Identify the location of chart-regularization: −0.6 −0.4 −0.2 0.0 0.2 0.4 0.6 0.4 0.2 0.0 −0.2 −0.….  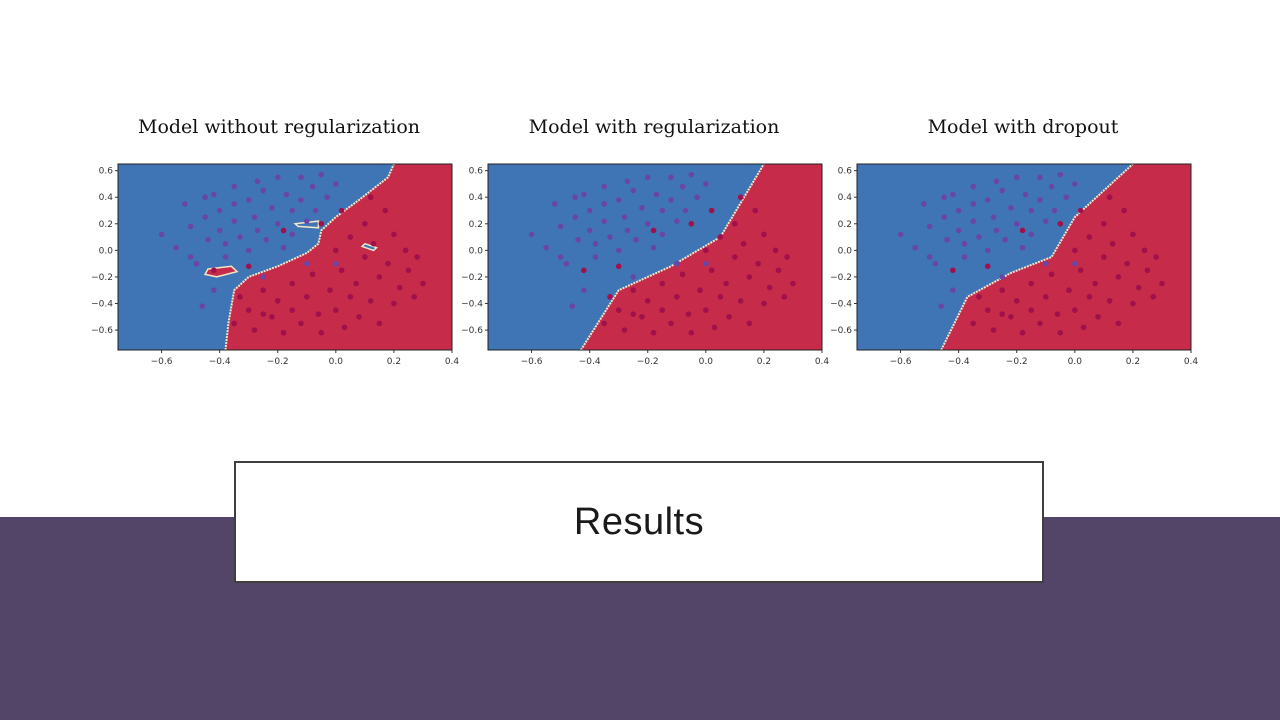
(645, 265).